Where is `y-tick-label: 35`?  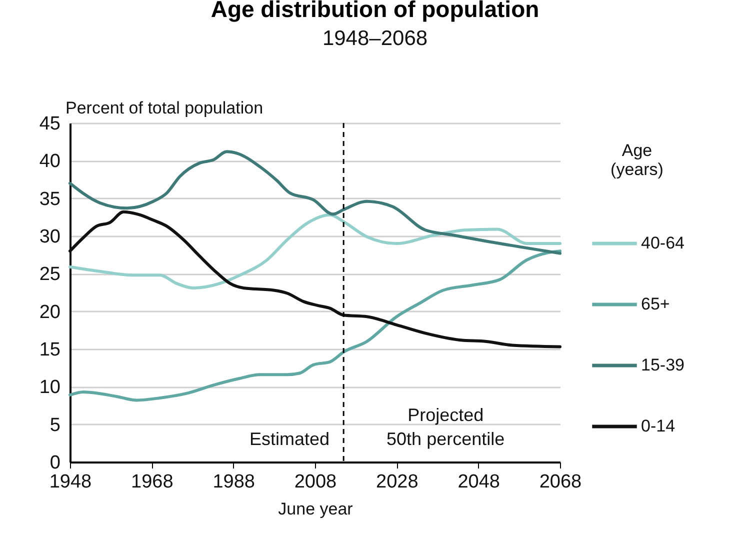 y-tick-label: 35 is located at coordinates (49, 199).